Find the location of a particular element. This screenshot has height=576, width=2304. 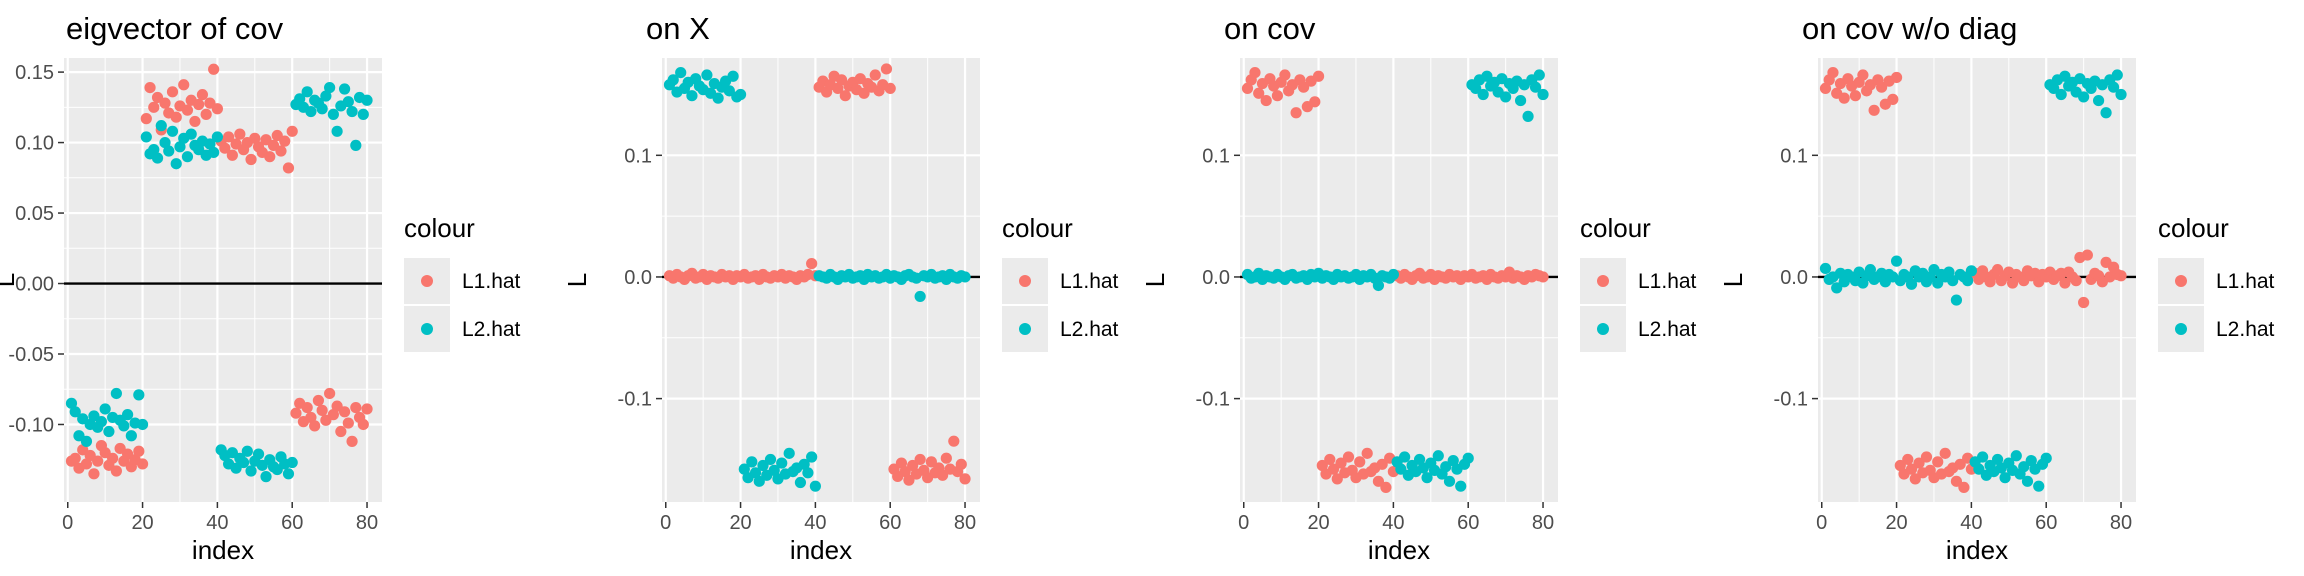

legend-label-l1-hat: L1.hat is located at coordinates (1089, 281).